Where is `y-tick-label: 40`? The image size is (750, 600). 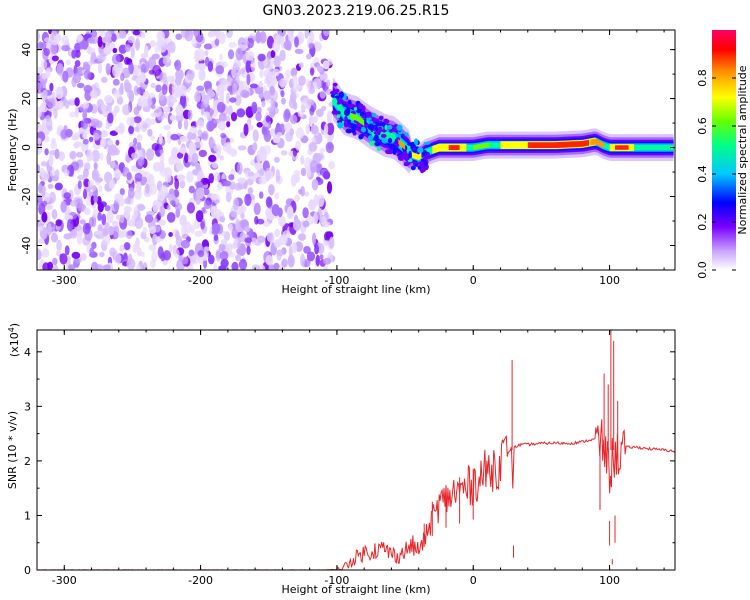 y-tick-label: 40 is located at coordinates (26, 50).